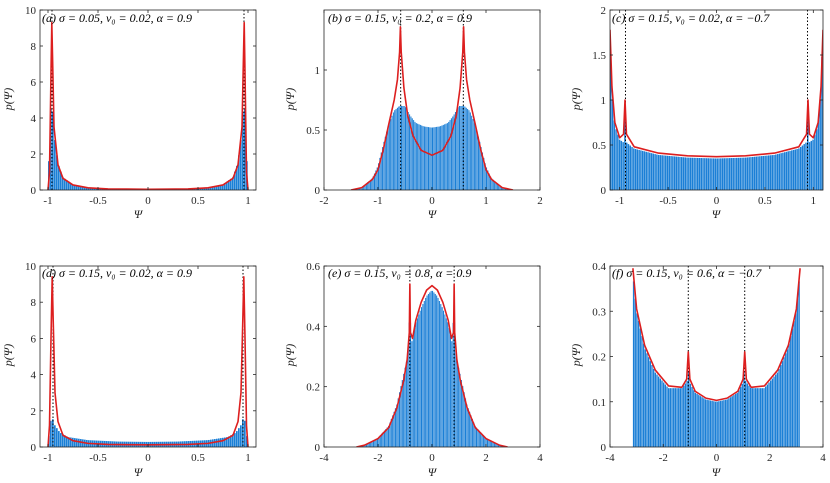  I want to click on panel-d-plot, so click(148, 356).